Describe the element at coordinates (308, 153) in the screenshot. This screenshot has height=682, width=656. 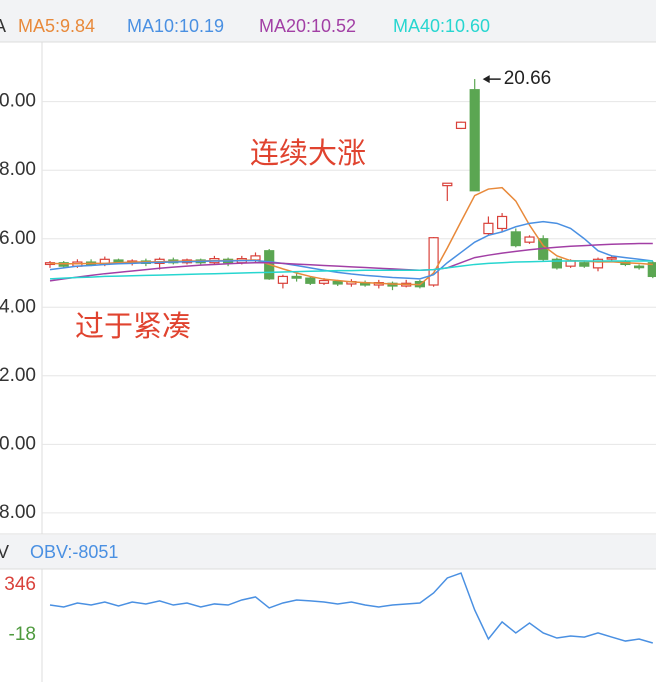
I see `annotation: 连续大涨` at that location.